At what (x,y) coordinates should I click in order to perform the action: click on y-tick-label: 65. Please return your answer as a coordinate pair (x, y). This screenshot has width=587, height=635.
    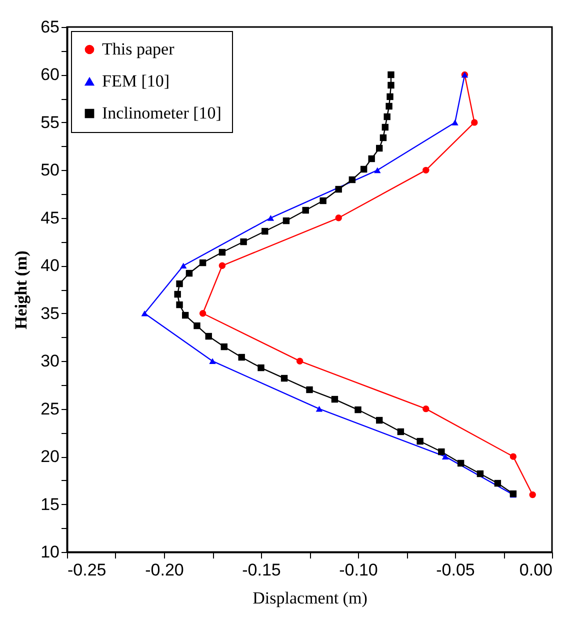
    Looking at the image, I should click on (50, 27).